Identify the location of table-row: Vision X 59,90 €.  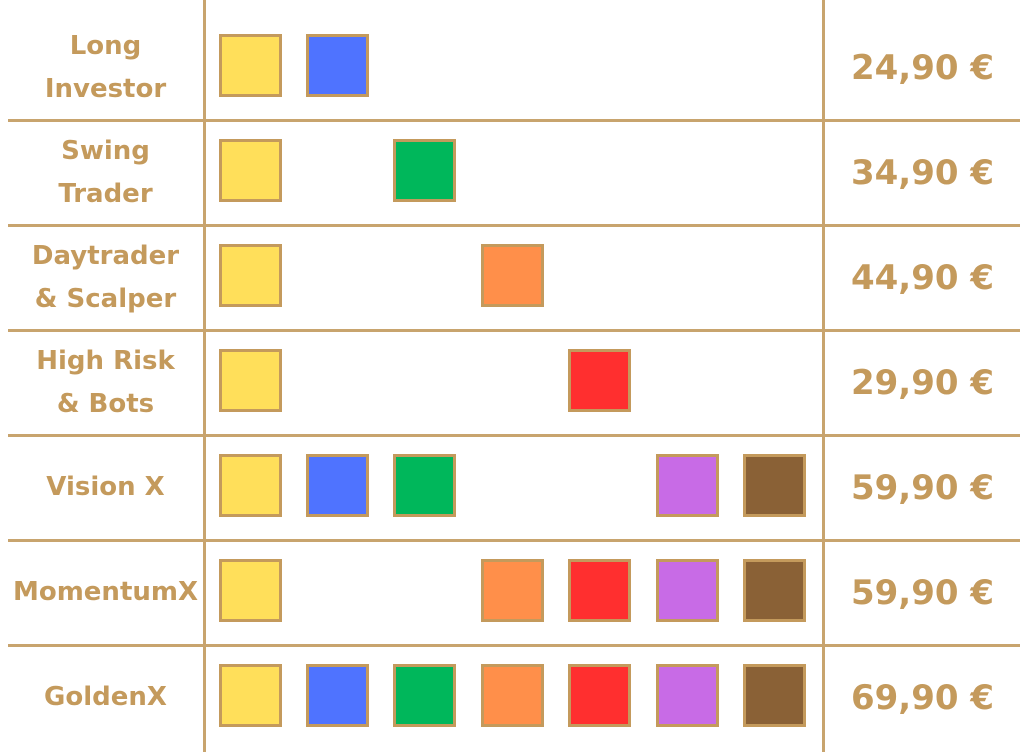
(514, 488).